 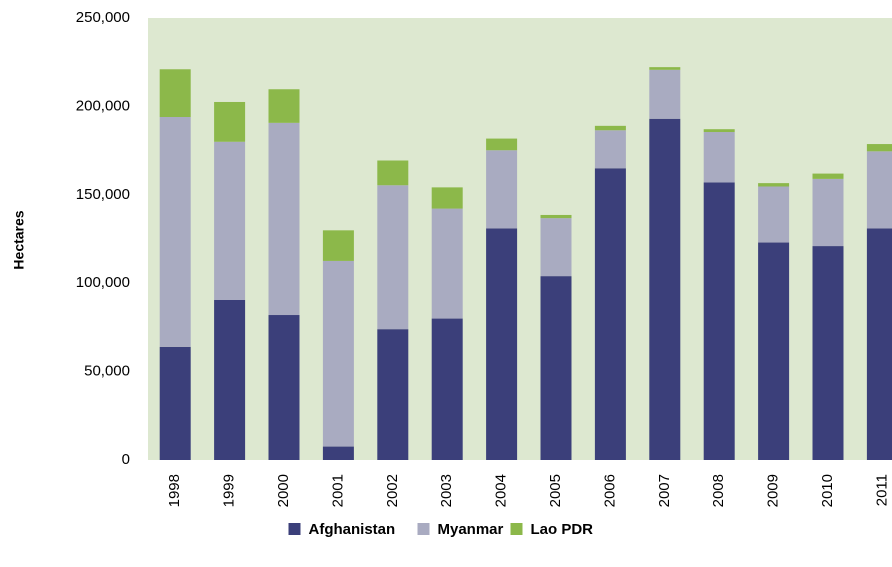 I want to click on x-tick-label: 2011, so click(x=881, y=490).